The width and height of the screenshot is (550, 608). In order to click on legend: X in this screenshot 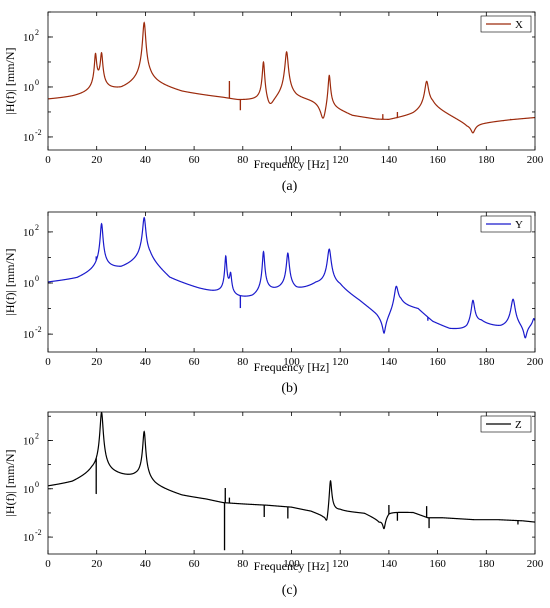, I will do `click(506, 24)`.